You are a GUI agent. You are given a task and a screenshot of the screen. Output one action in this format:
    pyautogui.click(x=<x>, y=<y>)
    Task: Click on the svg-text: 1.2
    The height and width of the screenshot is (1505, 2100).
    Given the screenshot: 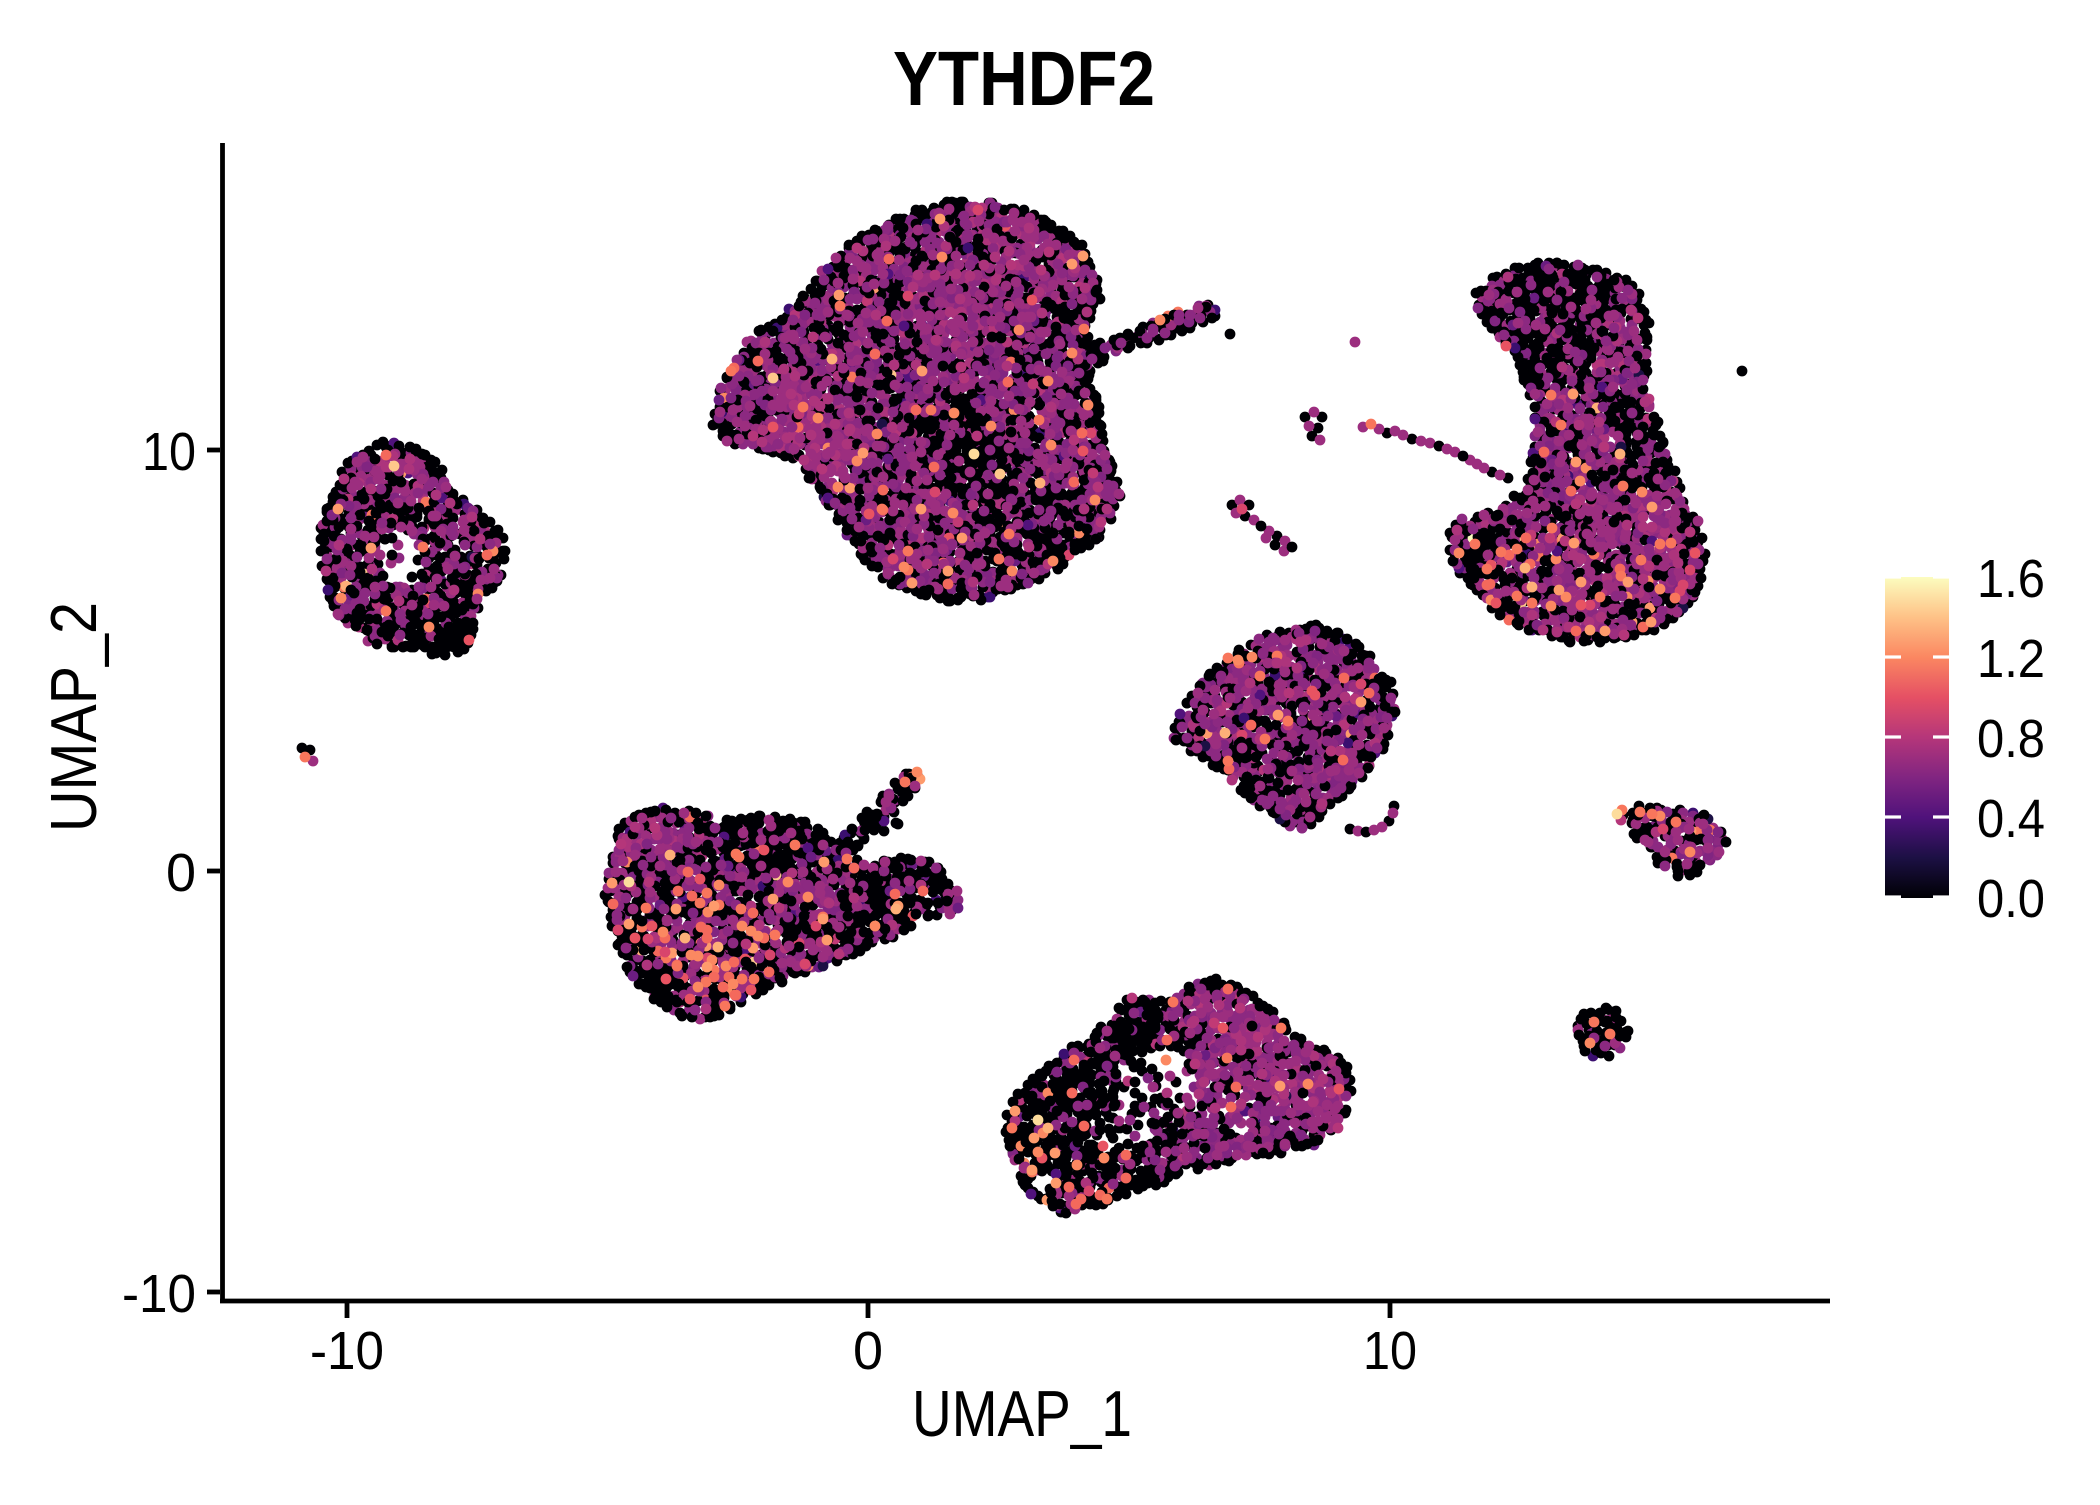 What is the action you would take?
    pyautogui.click(x=2011, y=659)
    